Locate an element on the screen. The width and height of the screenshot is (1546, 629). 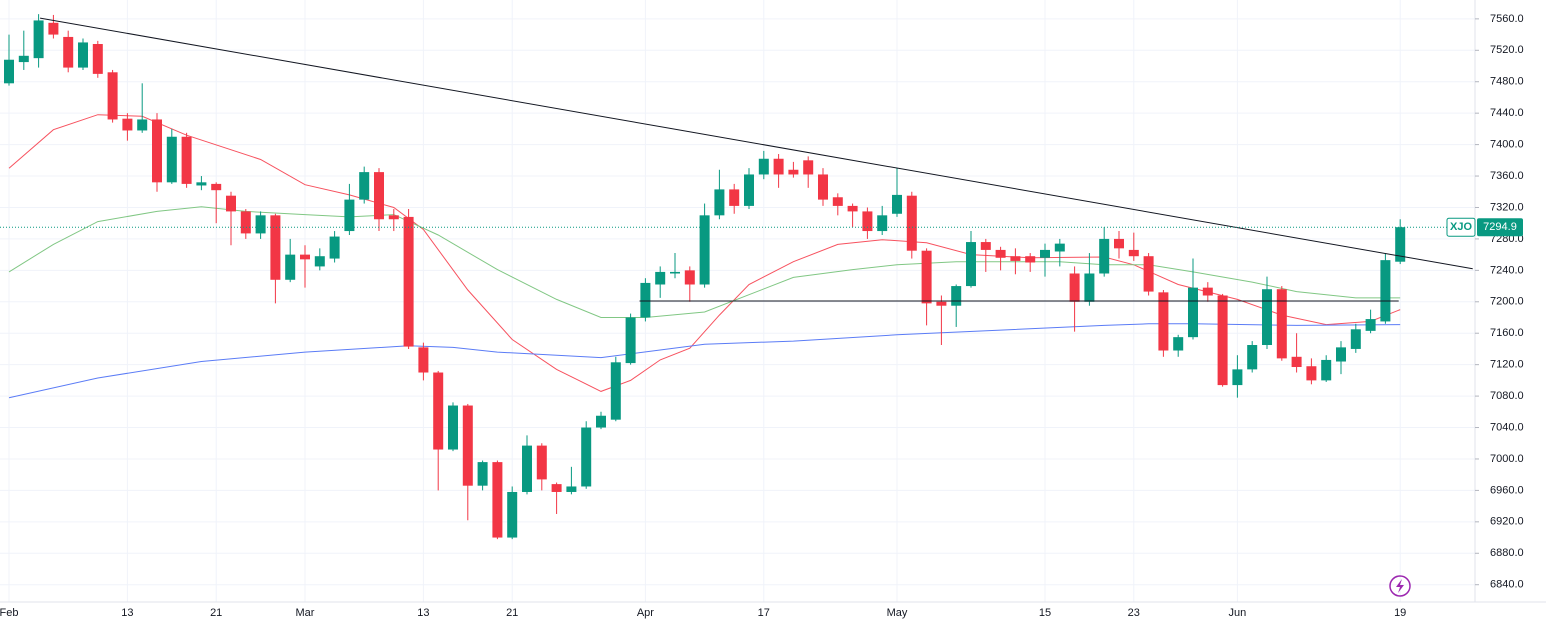
x-tick-label: 23 is located at coordinates (1134, 613).